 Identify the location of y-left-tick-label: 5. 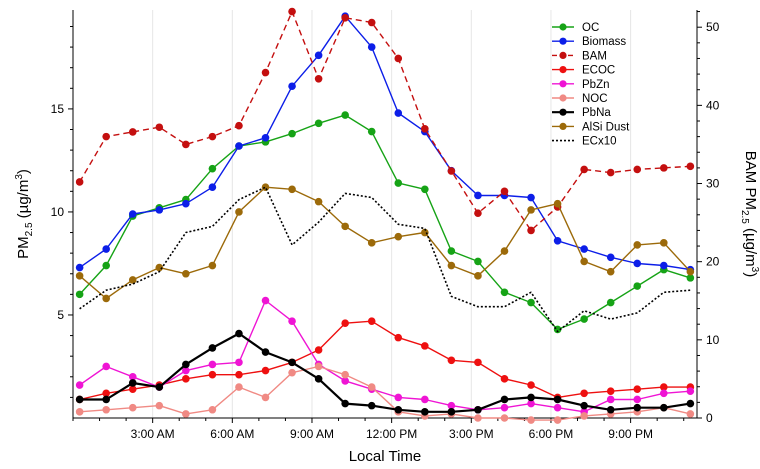
(60, 315).